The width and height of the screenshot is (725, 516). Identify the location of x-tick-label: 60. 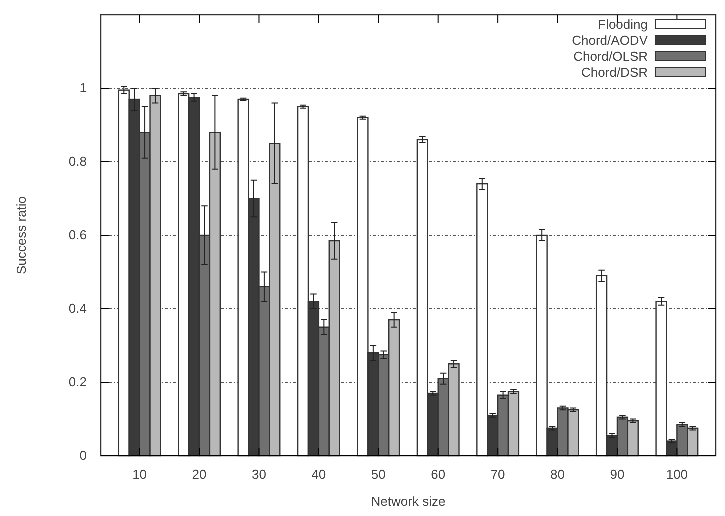
(438, 474).